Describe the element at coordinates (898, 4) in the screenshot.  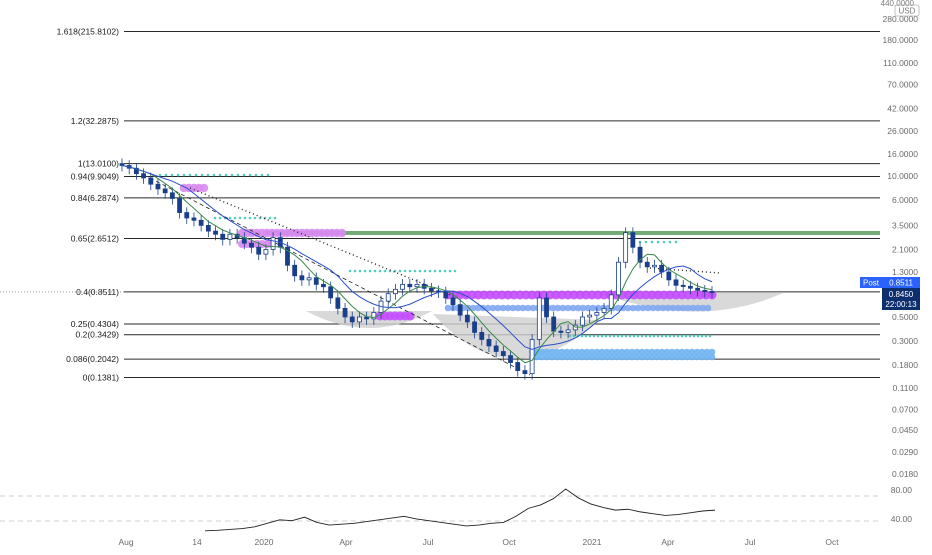
I see `axis-top-label: 440.0000` at that location.